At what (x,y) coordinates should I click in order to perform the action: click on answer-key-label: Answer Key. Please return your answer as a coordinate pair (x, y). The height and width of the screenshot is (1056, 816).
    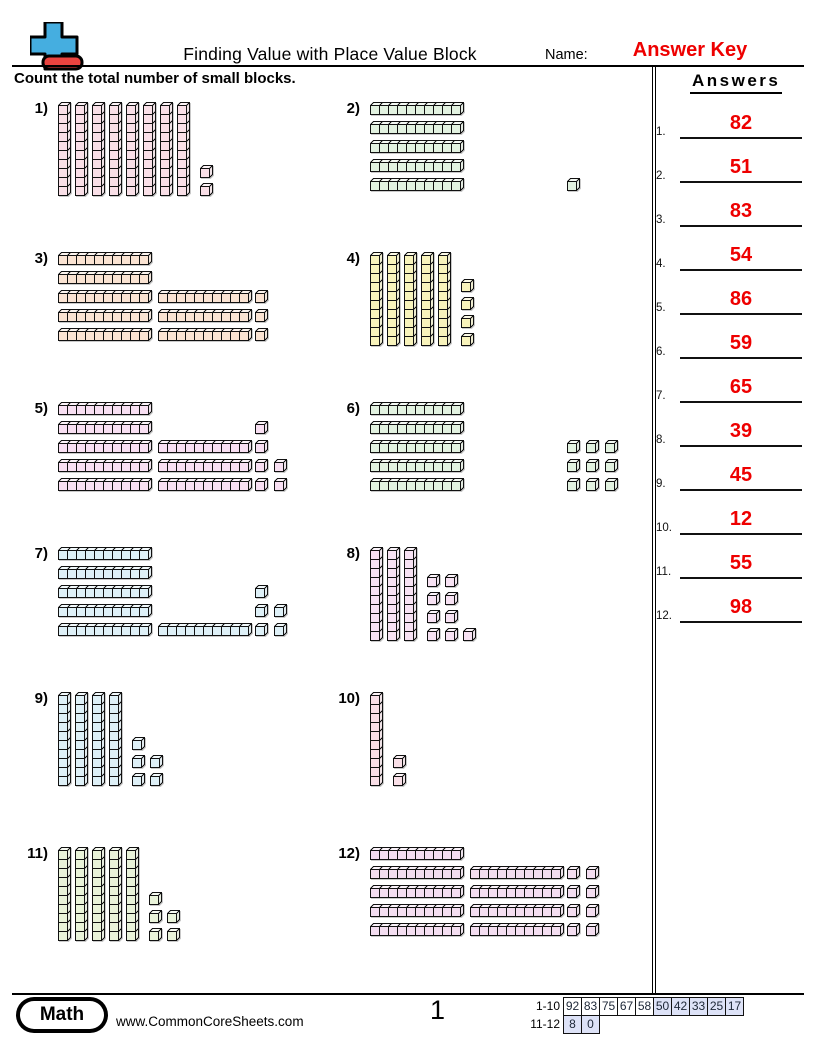
    Looking at the image, I should click on (690, 50).